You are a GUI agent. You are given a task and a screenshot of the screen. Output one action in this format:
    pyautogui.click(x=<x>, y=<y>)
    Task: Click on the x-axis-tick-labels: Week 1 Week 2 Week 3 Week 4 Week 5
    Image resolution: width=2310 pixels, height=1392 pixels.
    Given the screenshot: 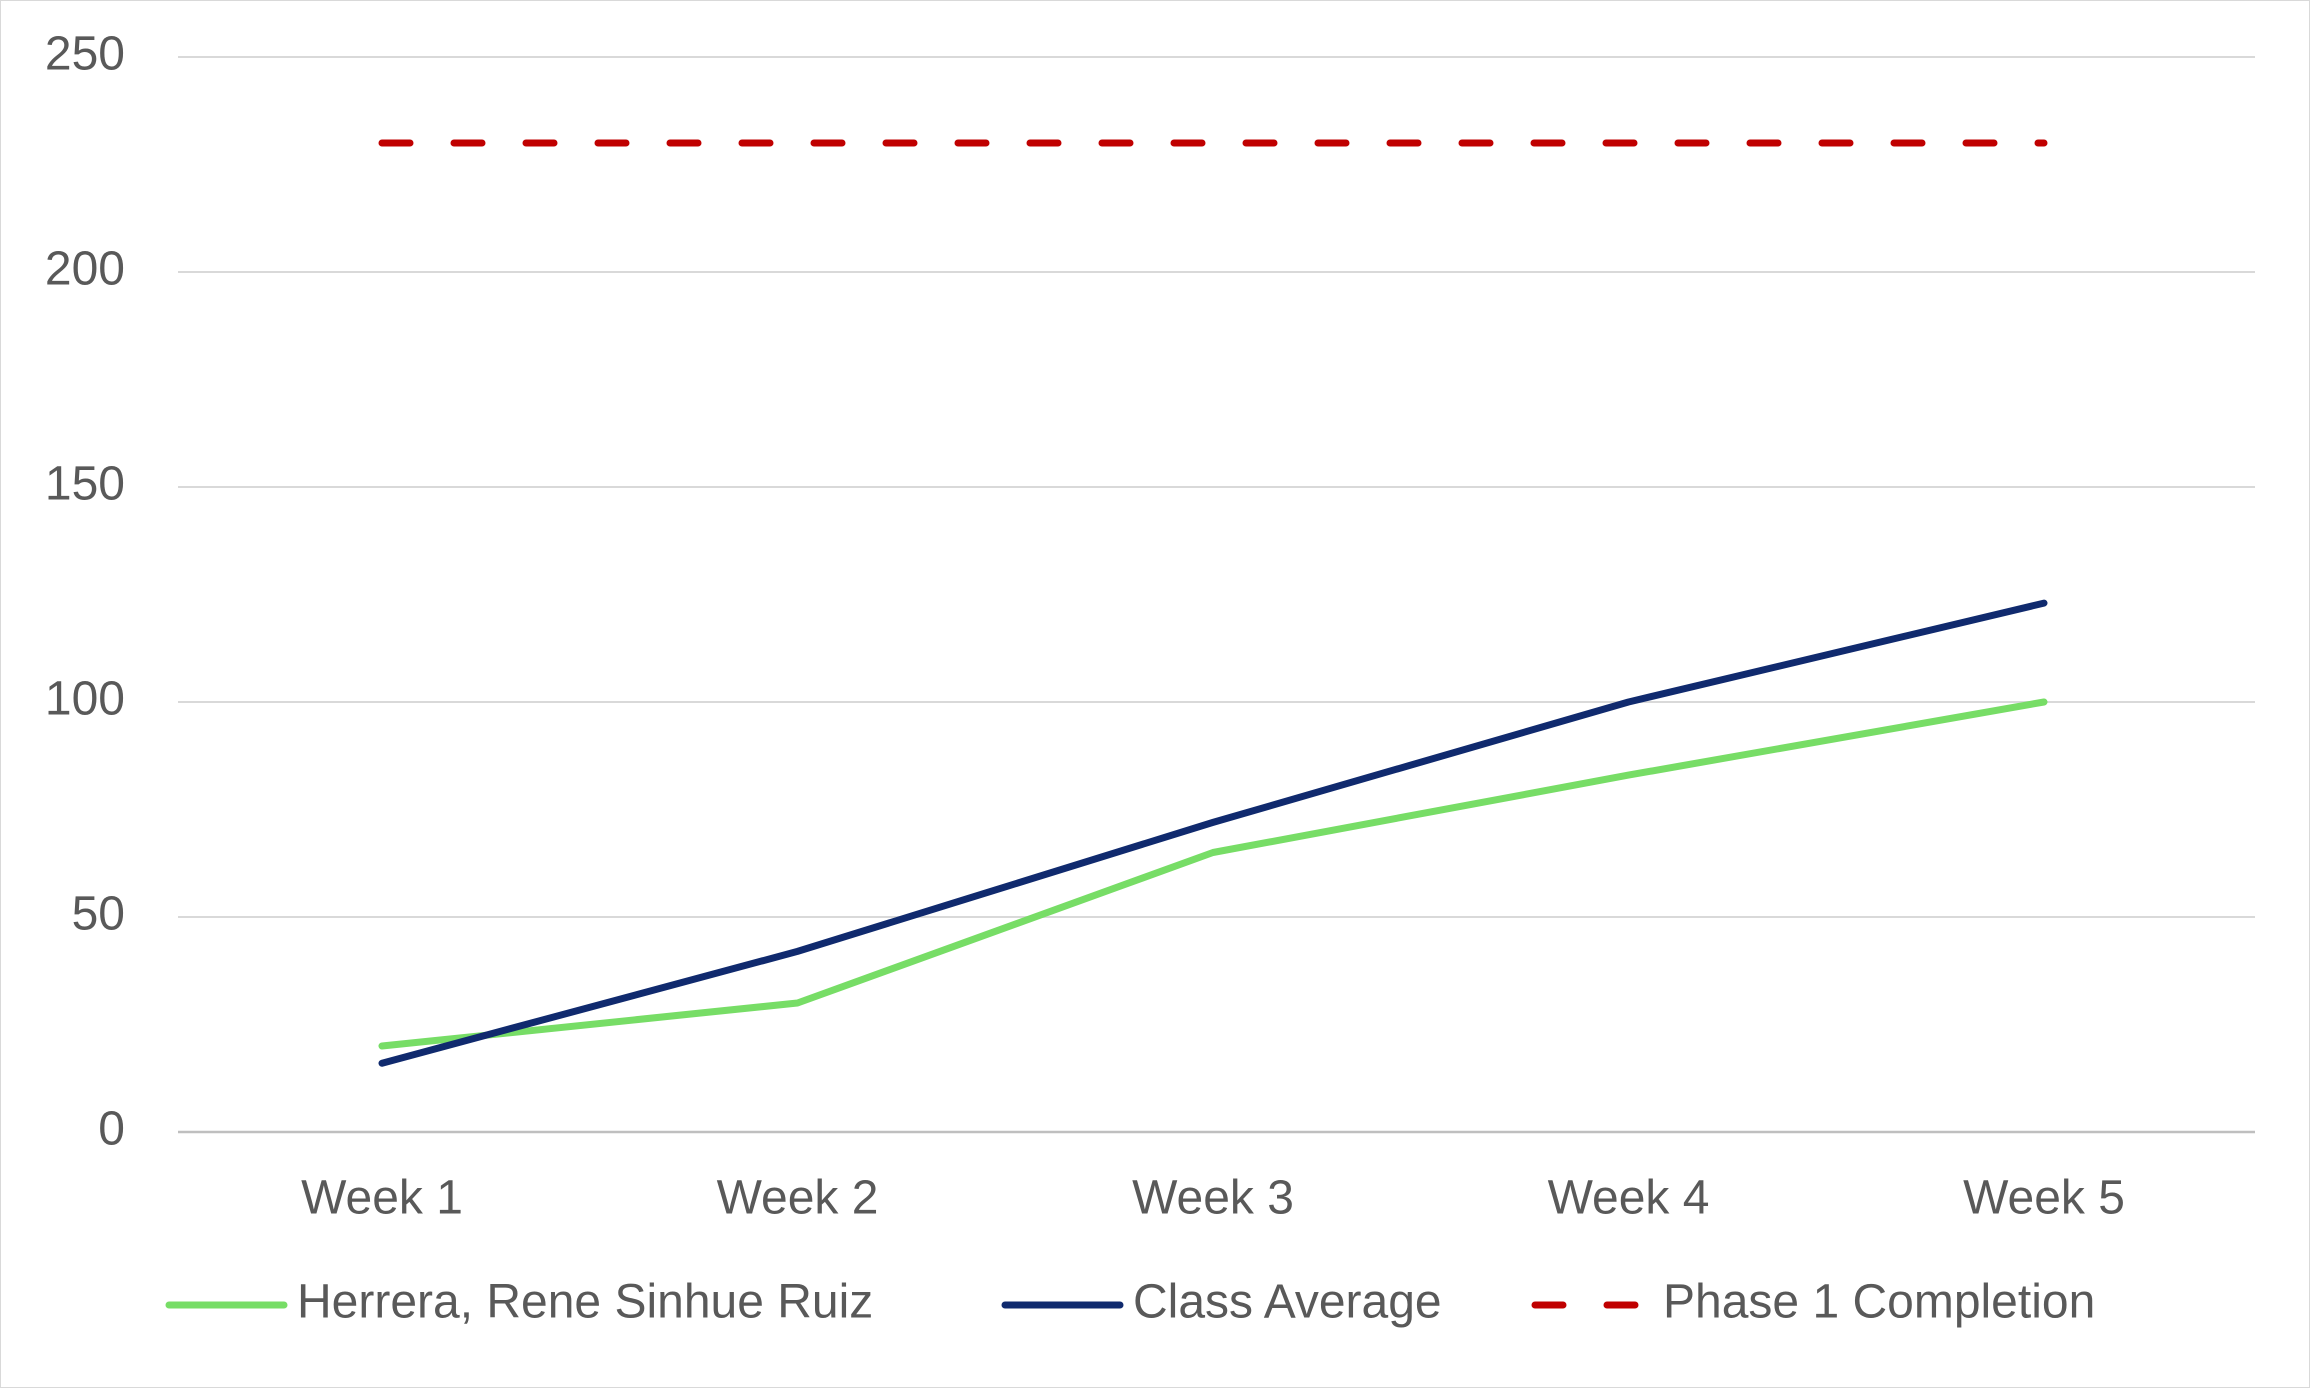 What is the action you would take?
    pyautogui.click(x=1213, y=1198)
    